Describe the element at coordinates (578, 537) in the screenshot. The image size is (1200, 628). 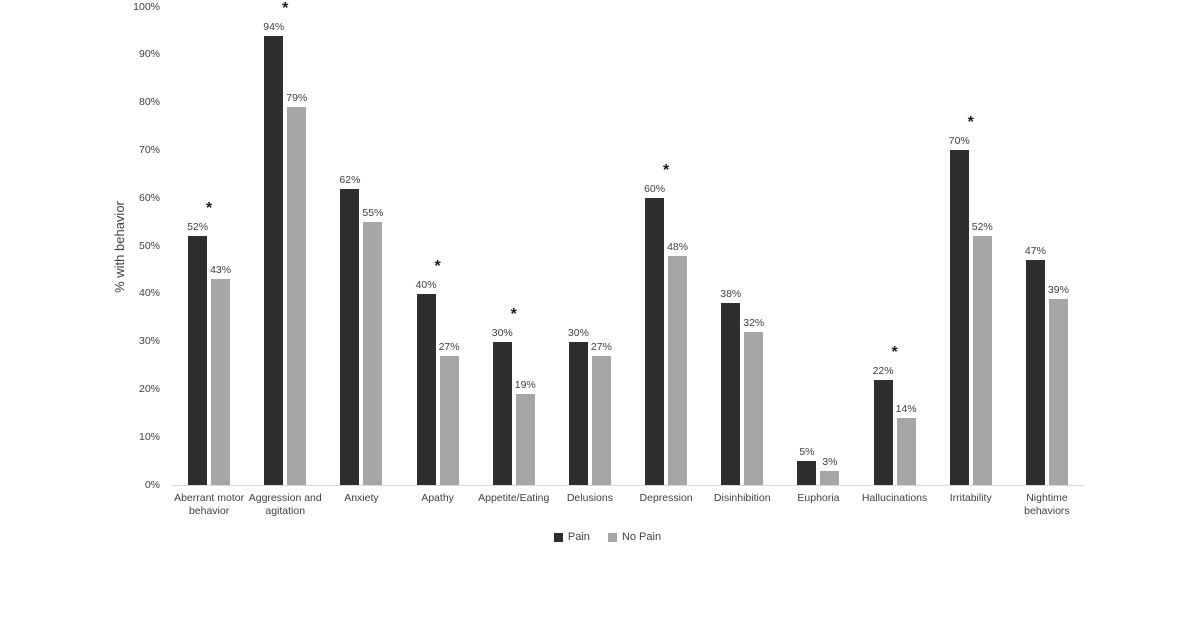
I see `legend-label-pain: Pain` at that location.